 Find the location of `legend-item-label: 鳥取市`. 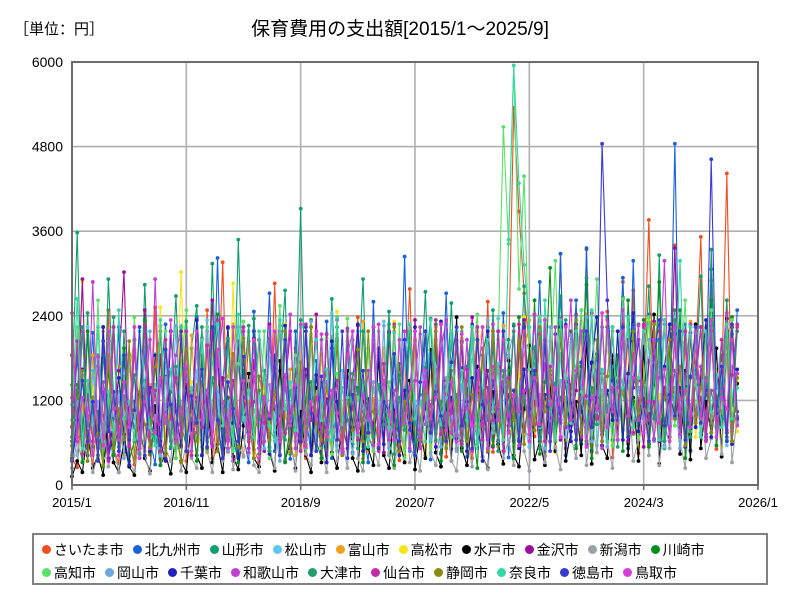

legend-item-label: 鳥取市 is located at coordinates (656, 572).